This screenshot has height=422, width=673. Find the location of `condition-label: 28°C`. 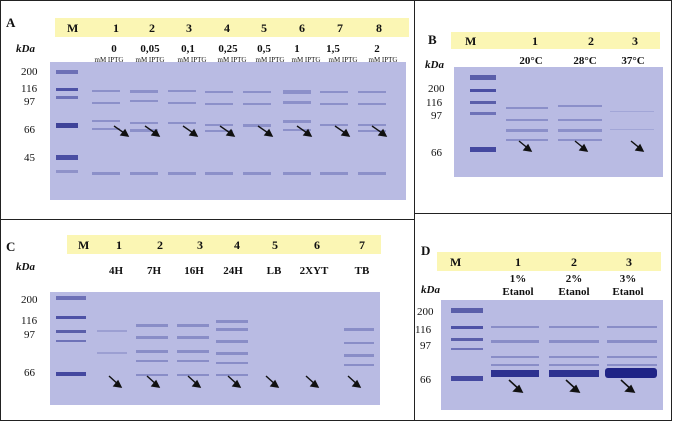

condition-label: 28°C is located at coordinates (585, 61).